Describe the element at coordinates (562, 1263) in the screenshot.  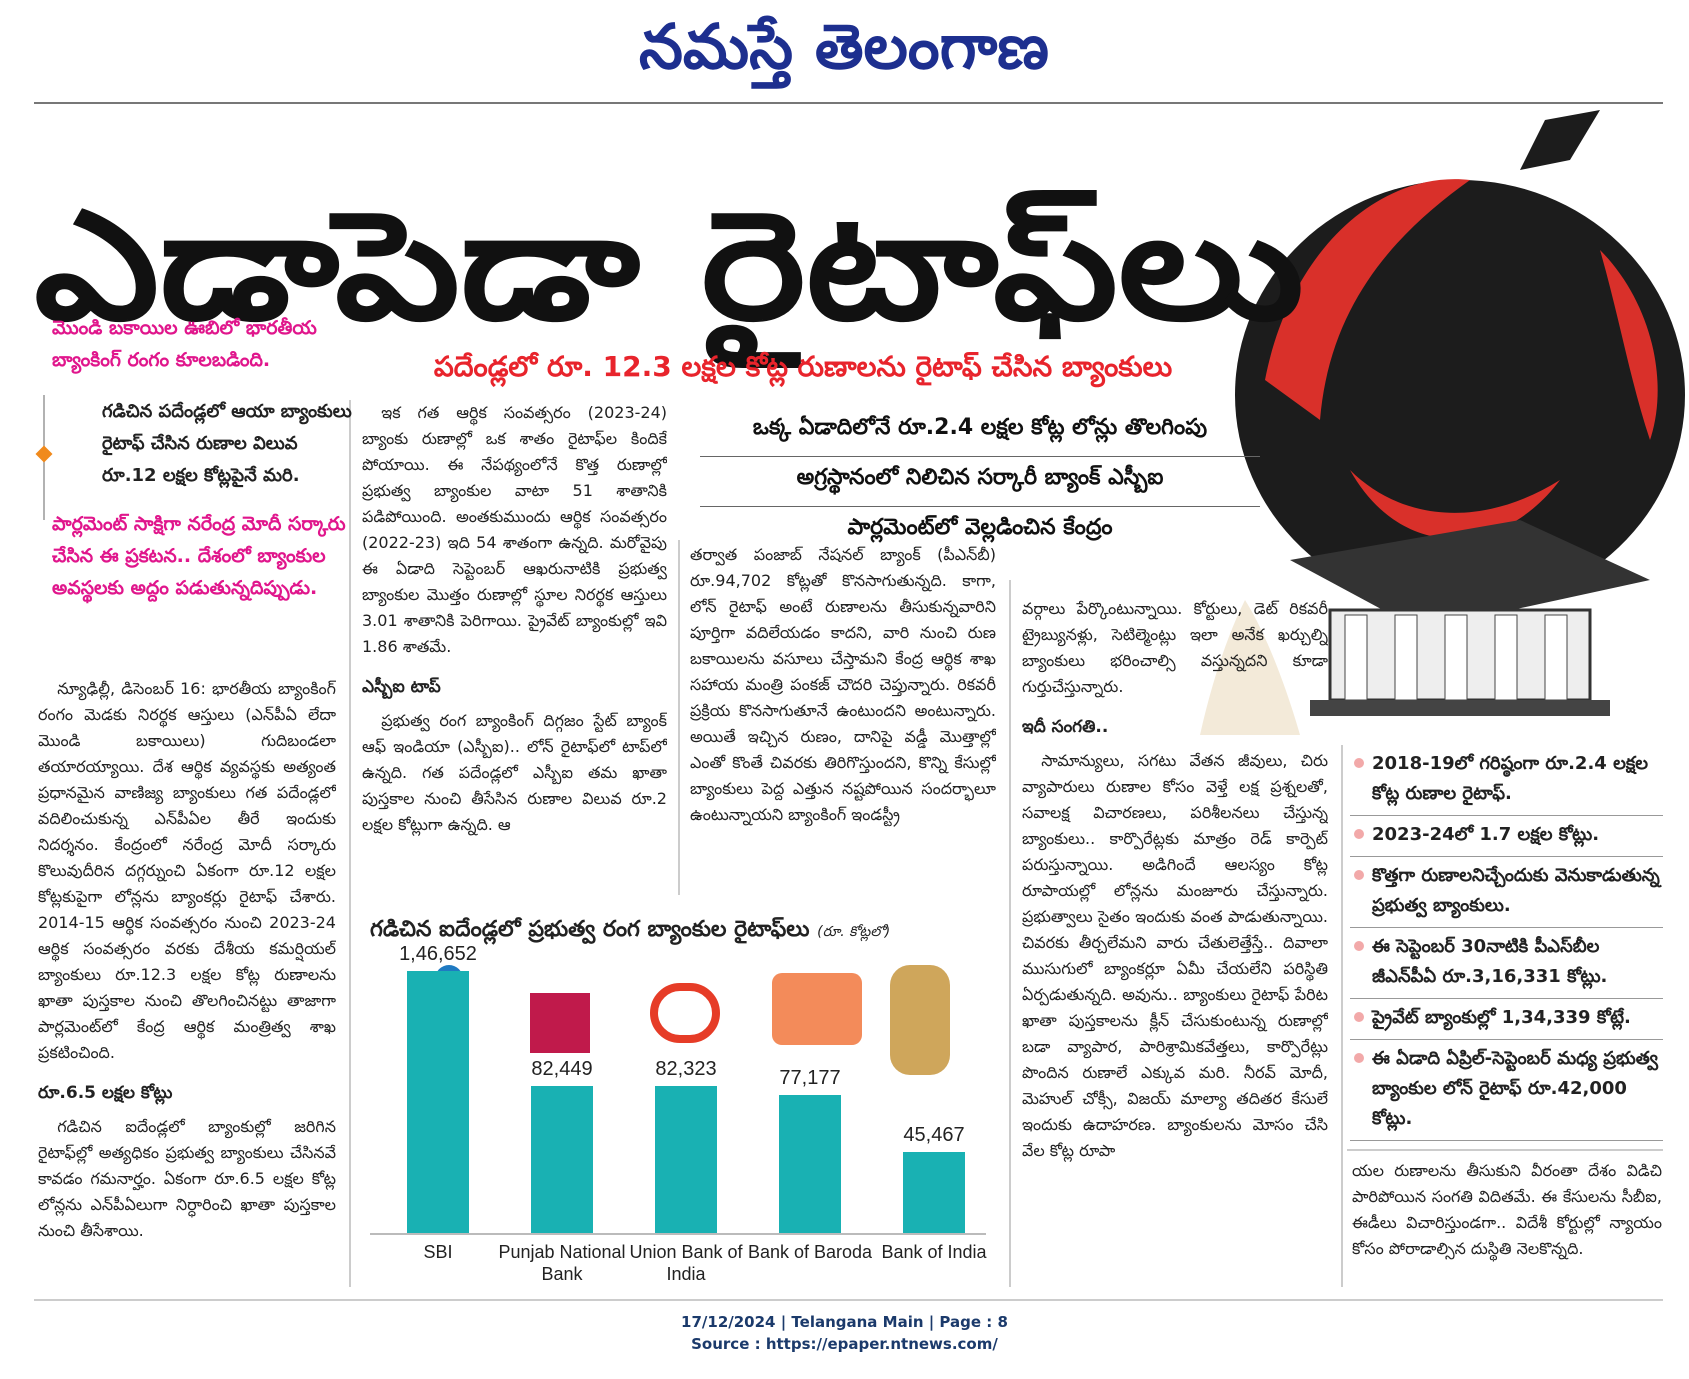
I see `category-label: Punjab National Bank` at that location.